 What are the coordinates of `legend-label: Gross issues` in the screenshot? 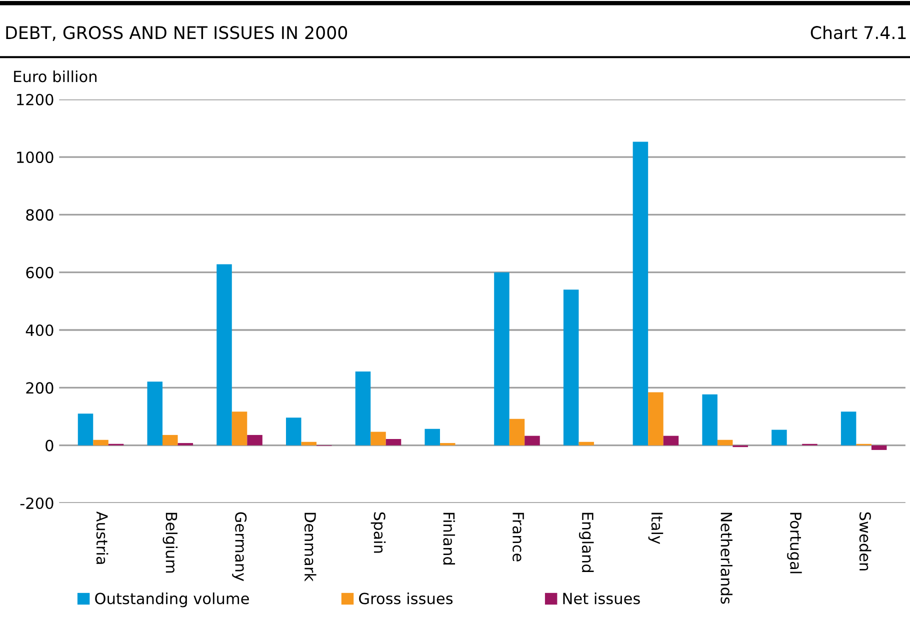 It's located at (406, 598).